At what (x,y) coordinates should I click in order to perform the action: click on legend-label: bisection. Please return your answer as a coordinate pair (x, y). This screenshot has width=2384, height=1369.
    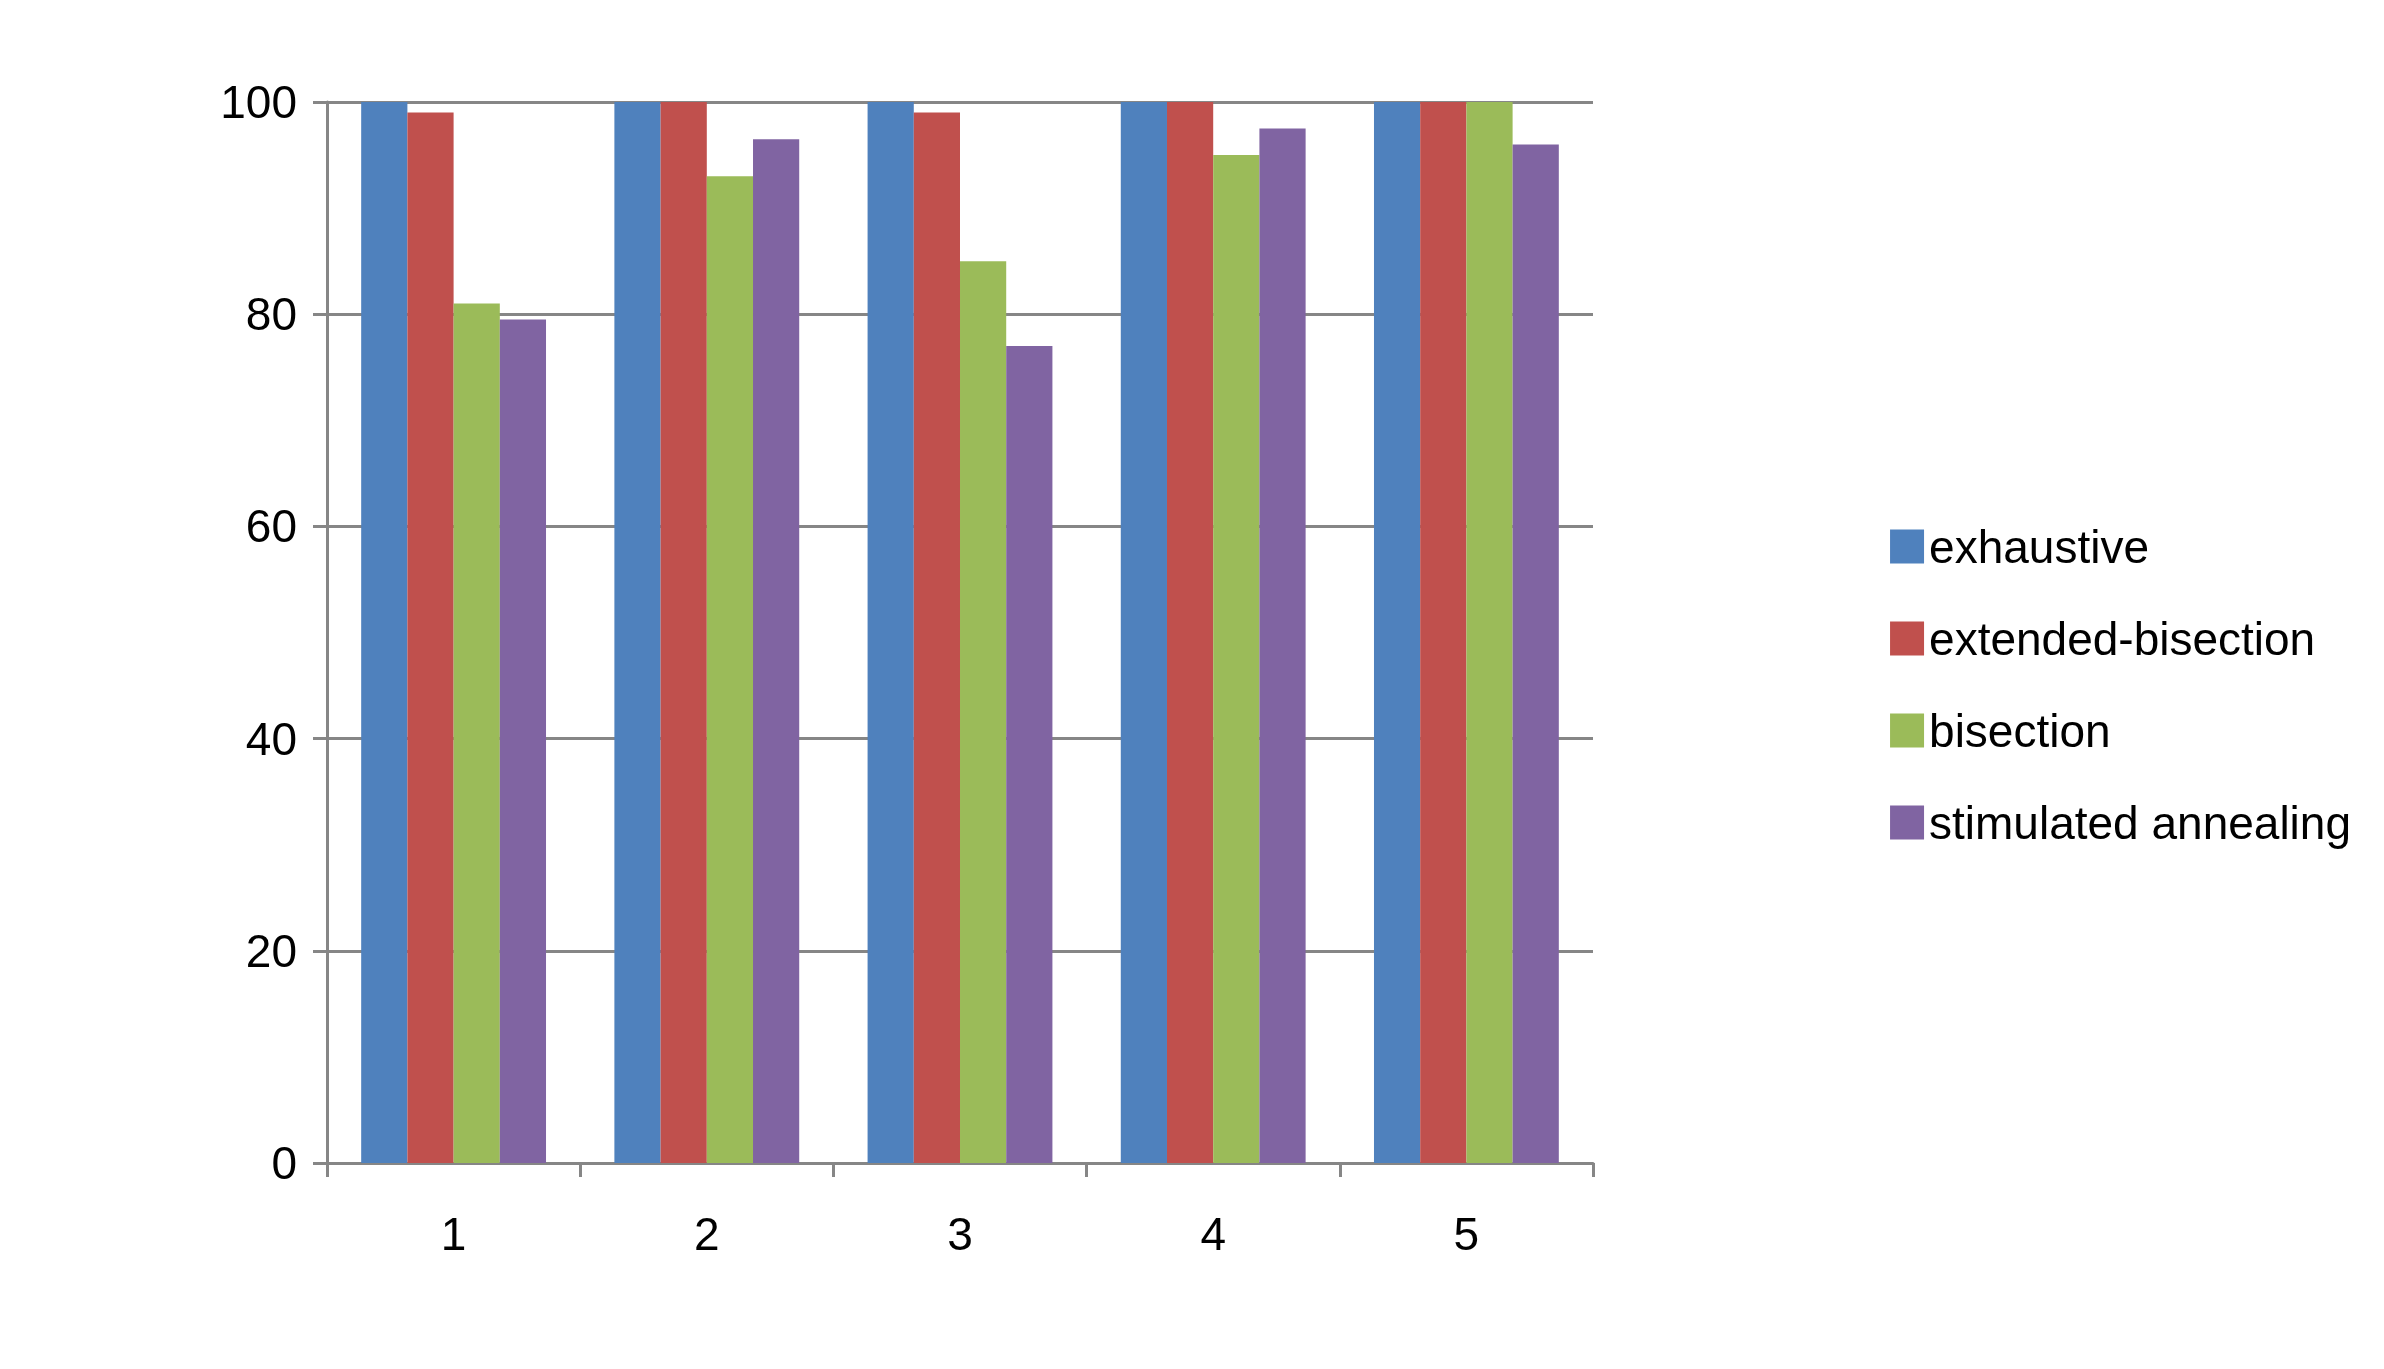
    Looking at the image, I should click on (2020, 730).